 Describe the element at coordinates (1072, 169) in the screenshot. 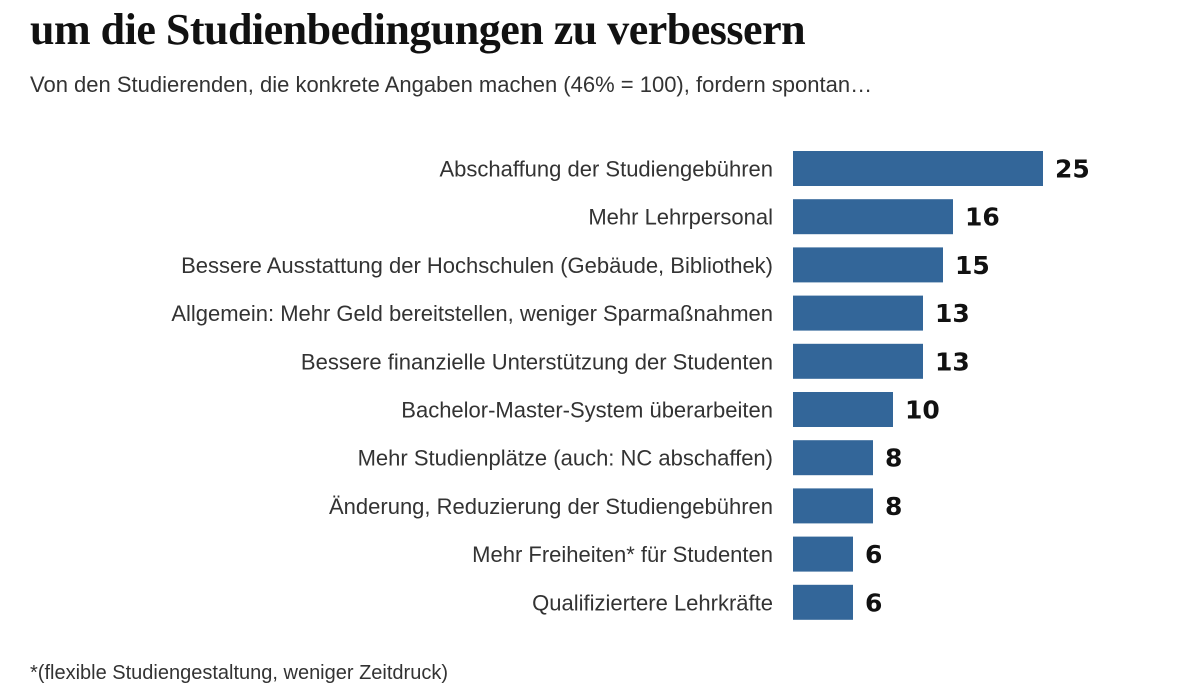

I see `value-label: 25` at that location.